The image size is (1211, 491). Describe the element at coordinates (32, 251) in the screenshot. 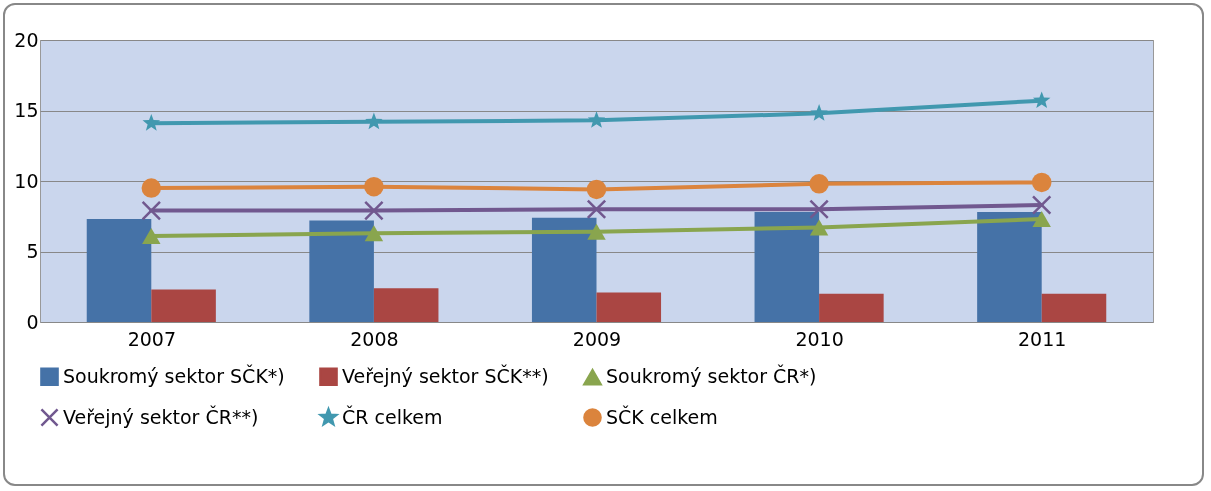

I see `y-tick-label: 5` at that location.